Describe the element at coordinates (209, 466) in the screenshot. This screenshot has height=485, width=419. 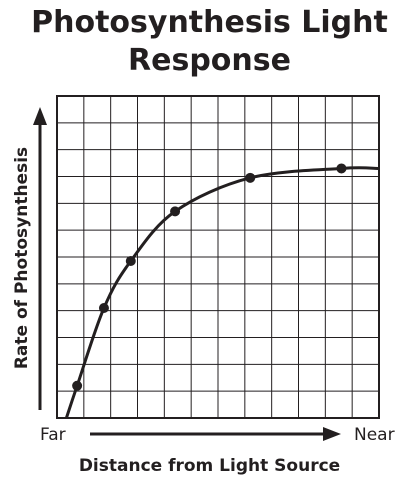
I see `x-axis-label: Distance from Light Source` at that location.